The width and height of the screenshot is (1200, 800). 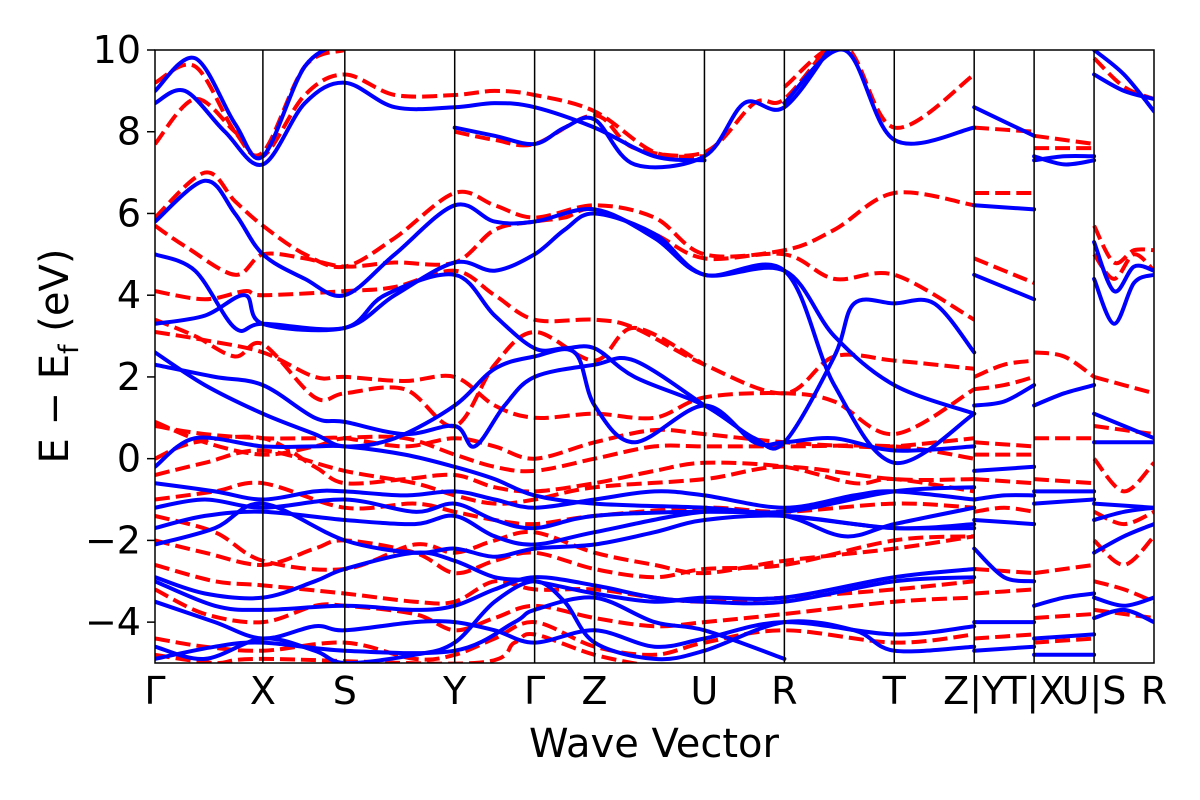 What do you see at coordinates (113, 622) in the screenshot?
I see `y-tick-label-7: −4` at bounding box center [113, 622].